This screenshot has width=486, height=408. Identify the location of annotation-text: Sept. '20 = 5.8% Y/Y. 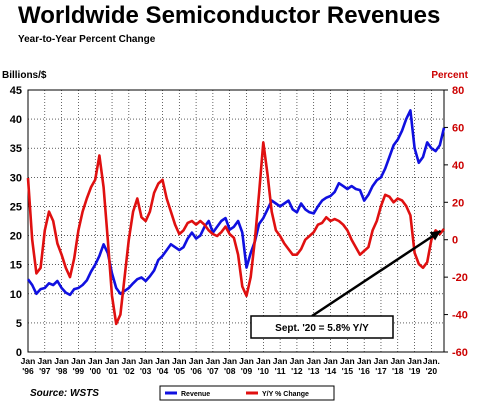
(322, 328).